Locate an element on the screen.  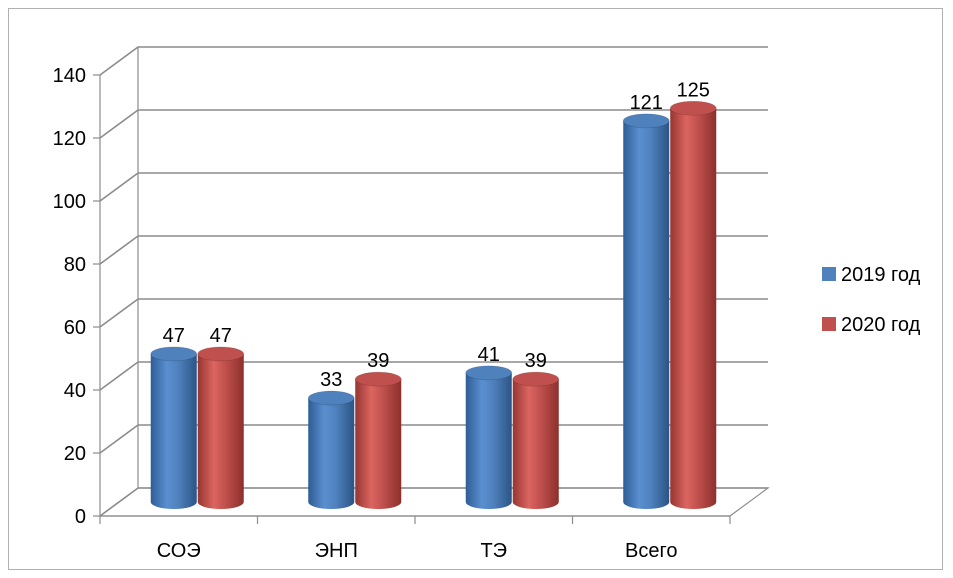
x-category-label: Всего is located at coordinates (651, 551).